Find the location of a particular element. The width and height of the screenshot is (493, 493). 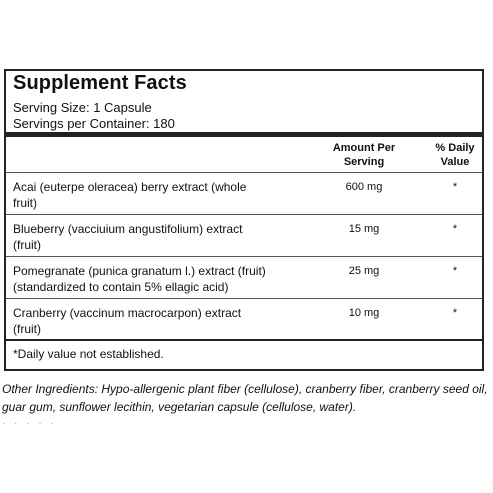

amount-header-line1: Amount Per is located at coordinates (364, 148).